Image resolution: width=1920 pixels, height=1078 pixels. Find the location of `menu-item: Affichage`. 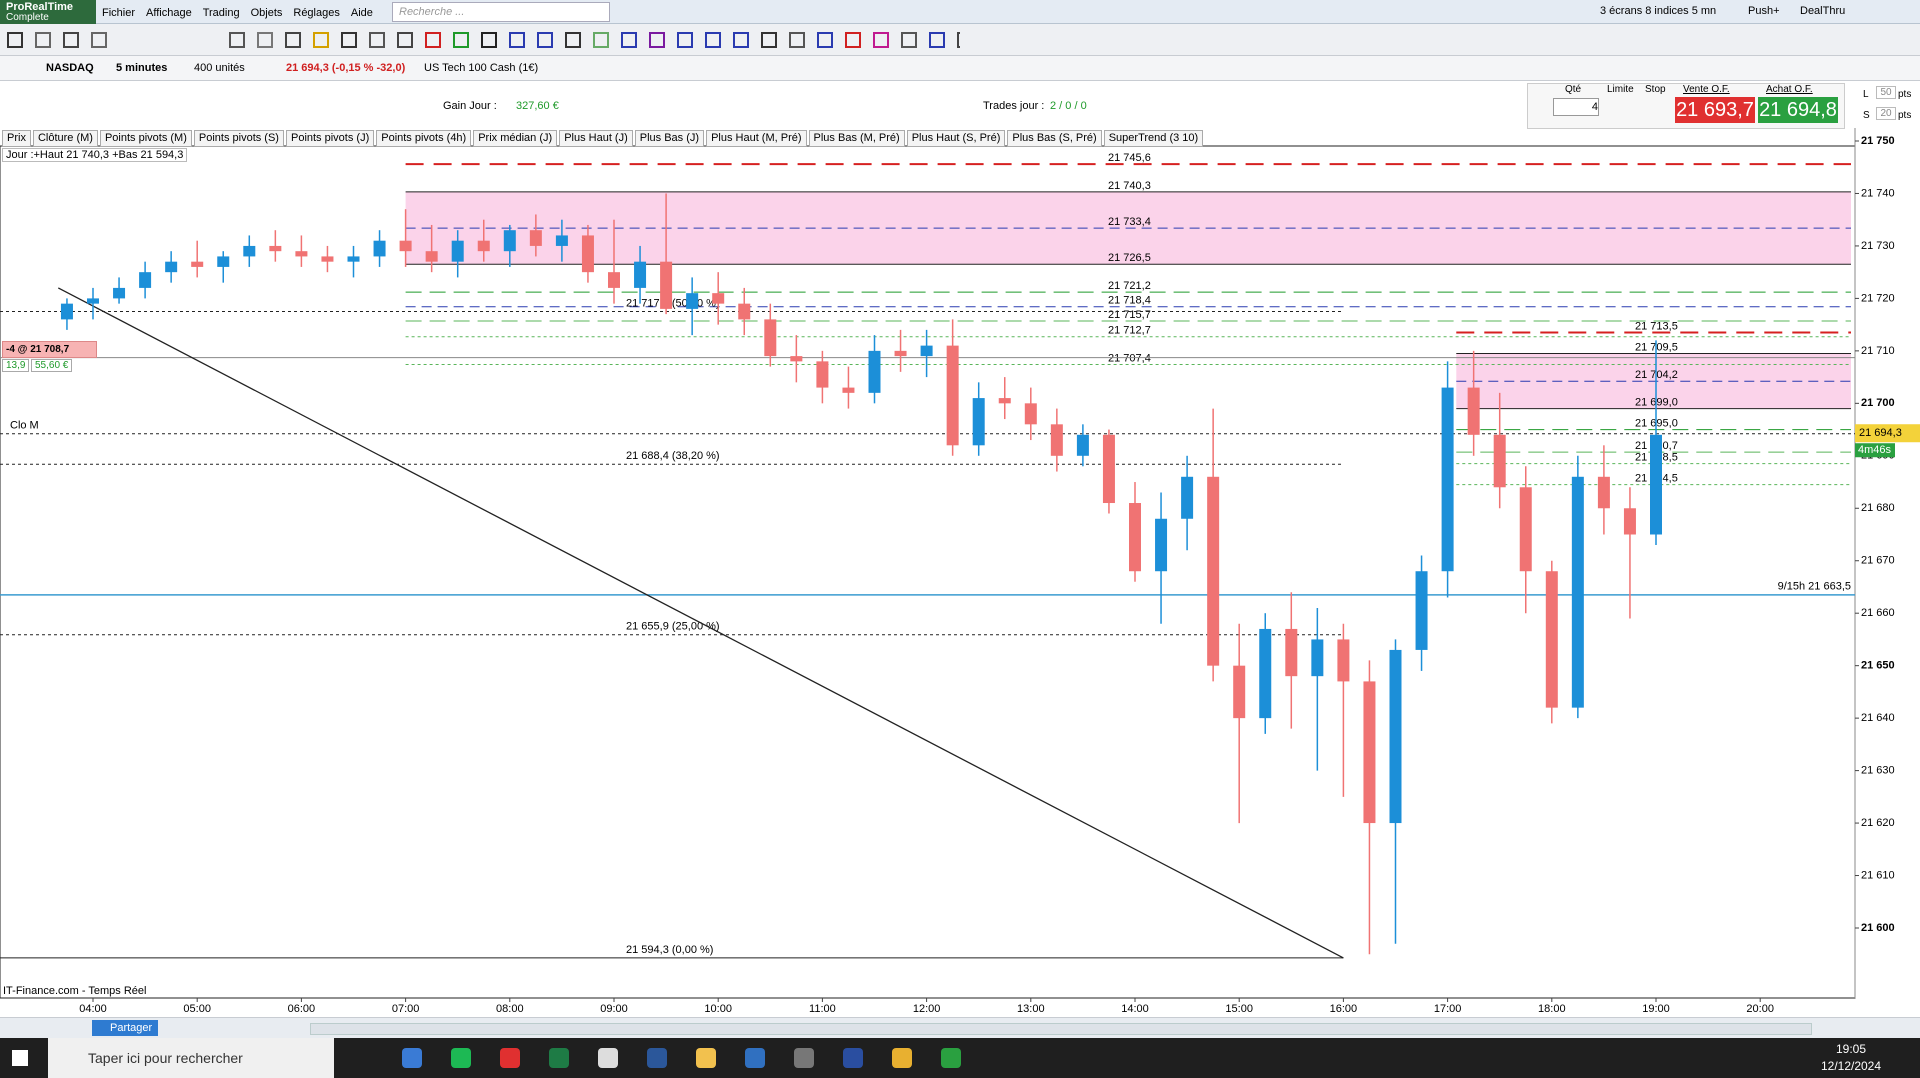

menu-item: Affichage is located at coordinates (169, 13).